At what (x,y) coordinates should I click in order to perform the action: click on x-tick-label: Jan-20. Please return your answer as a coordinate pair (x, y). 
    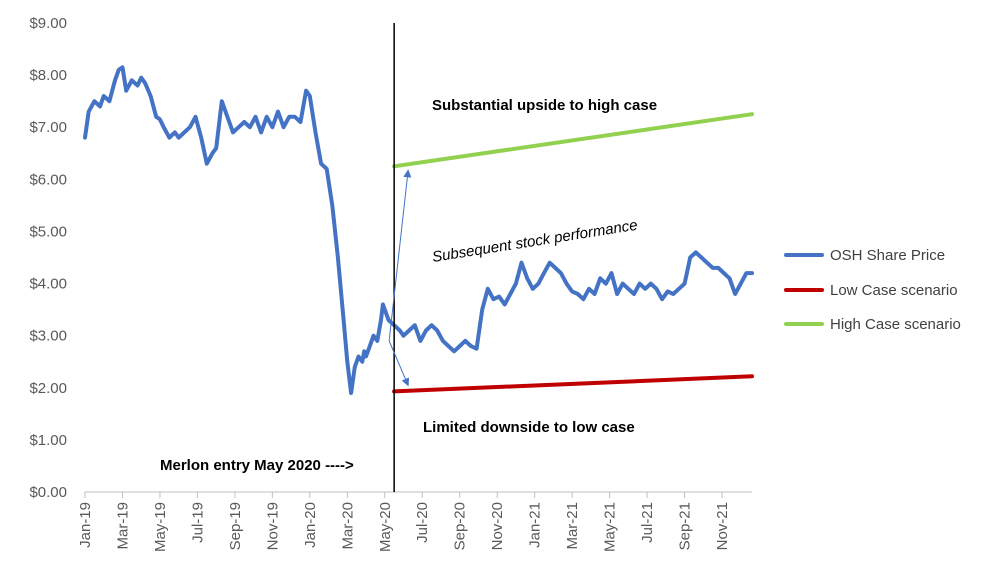
    Looking at the image, I should click on (310, 525).